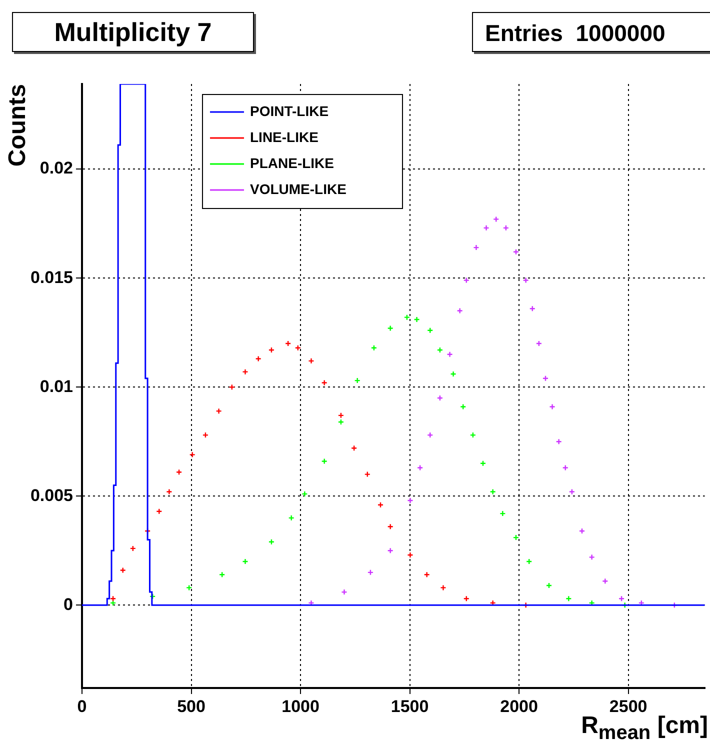 The image size is (710, 749). What do you see at coordinates (18, 125) in the screenshot?
I see `y-axis-title: Counts` at bounding box center [18, 125].